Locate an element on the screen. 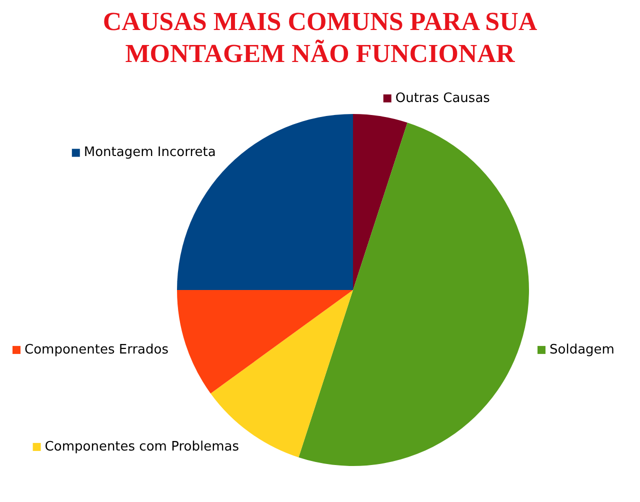  legend-label: Soldagem is located at coordinates (582, 350).